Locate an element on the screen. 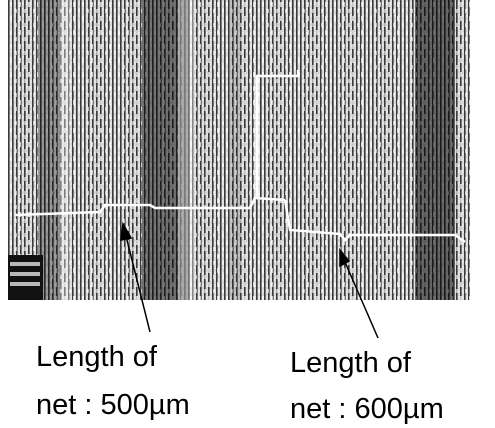 The width and height of the screenshot is (495, 428). label-text: net : 500µm is located at coordinates (113, 405).